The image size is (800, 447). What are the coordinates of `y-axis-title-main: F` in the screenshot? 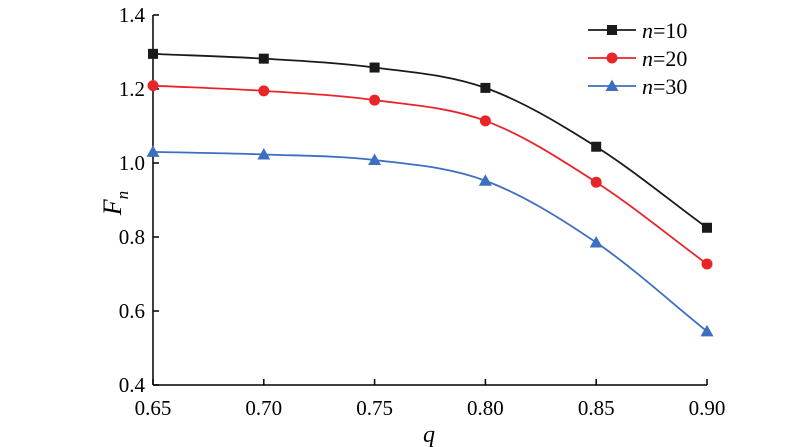 It's located at (112, 207).